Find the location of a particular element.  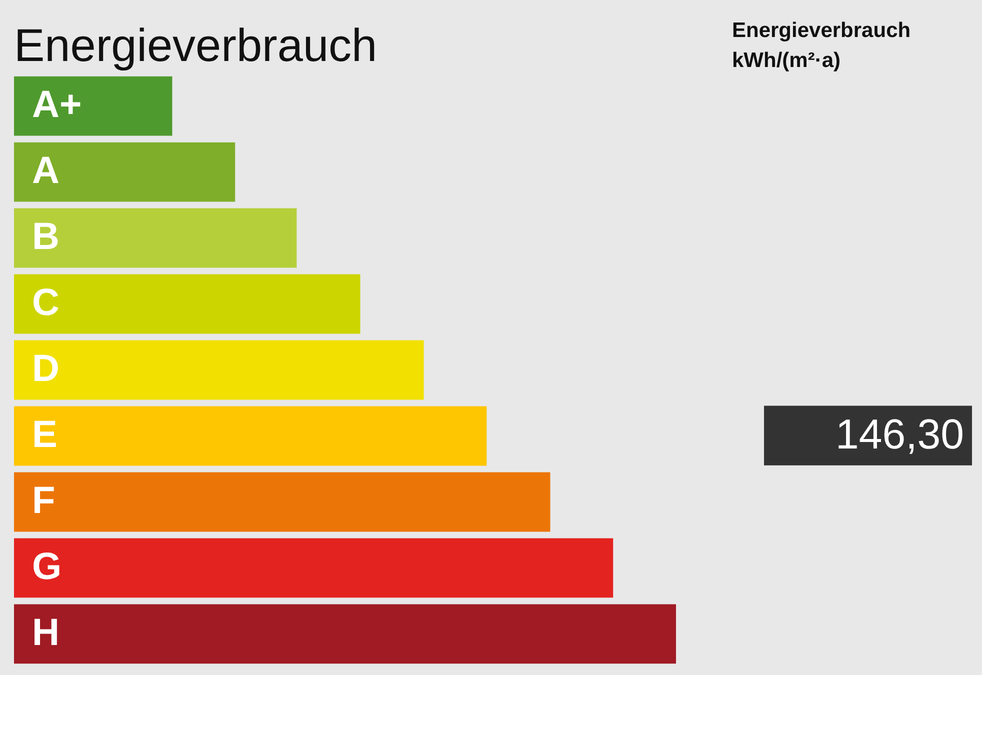

y-tick-label: G is located at coordinates (47, 567).